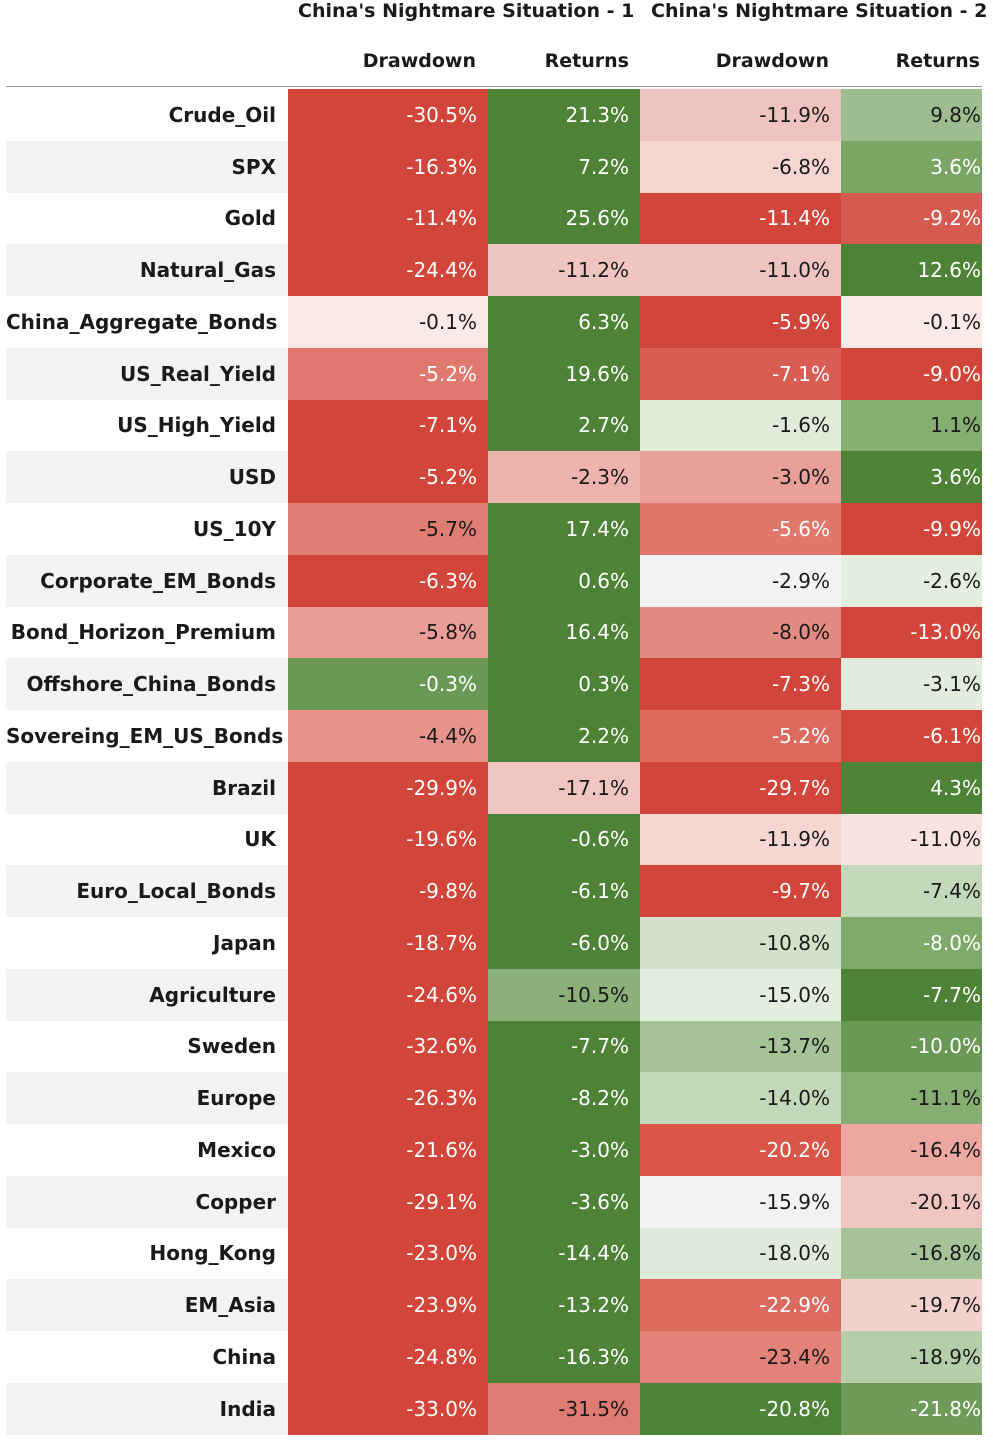 The image size is (993, 1443). Describe the element at coordinates (911, 581) in the screenshot. I see `cell-returns-2: -2.6%` at that location.